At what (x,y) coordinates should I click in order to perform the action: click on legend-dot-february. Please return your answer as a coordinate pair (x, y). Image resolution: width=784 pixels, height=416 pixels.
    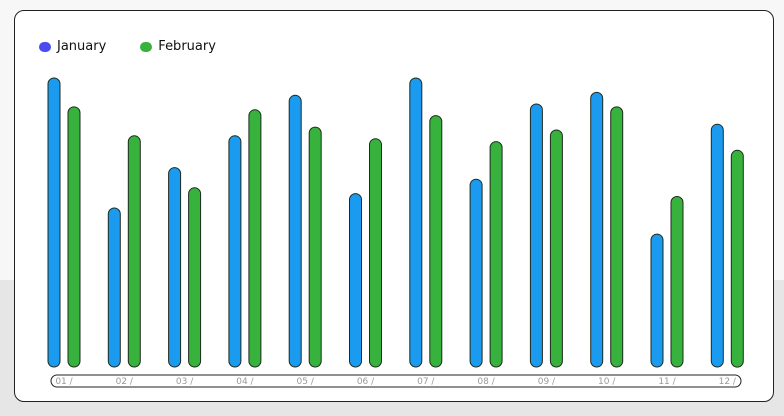
    Looking at the image, I should click on (146, 46).